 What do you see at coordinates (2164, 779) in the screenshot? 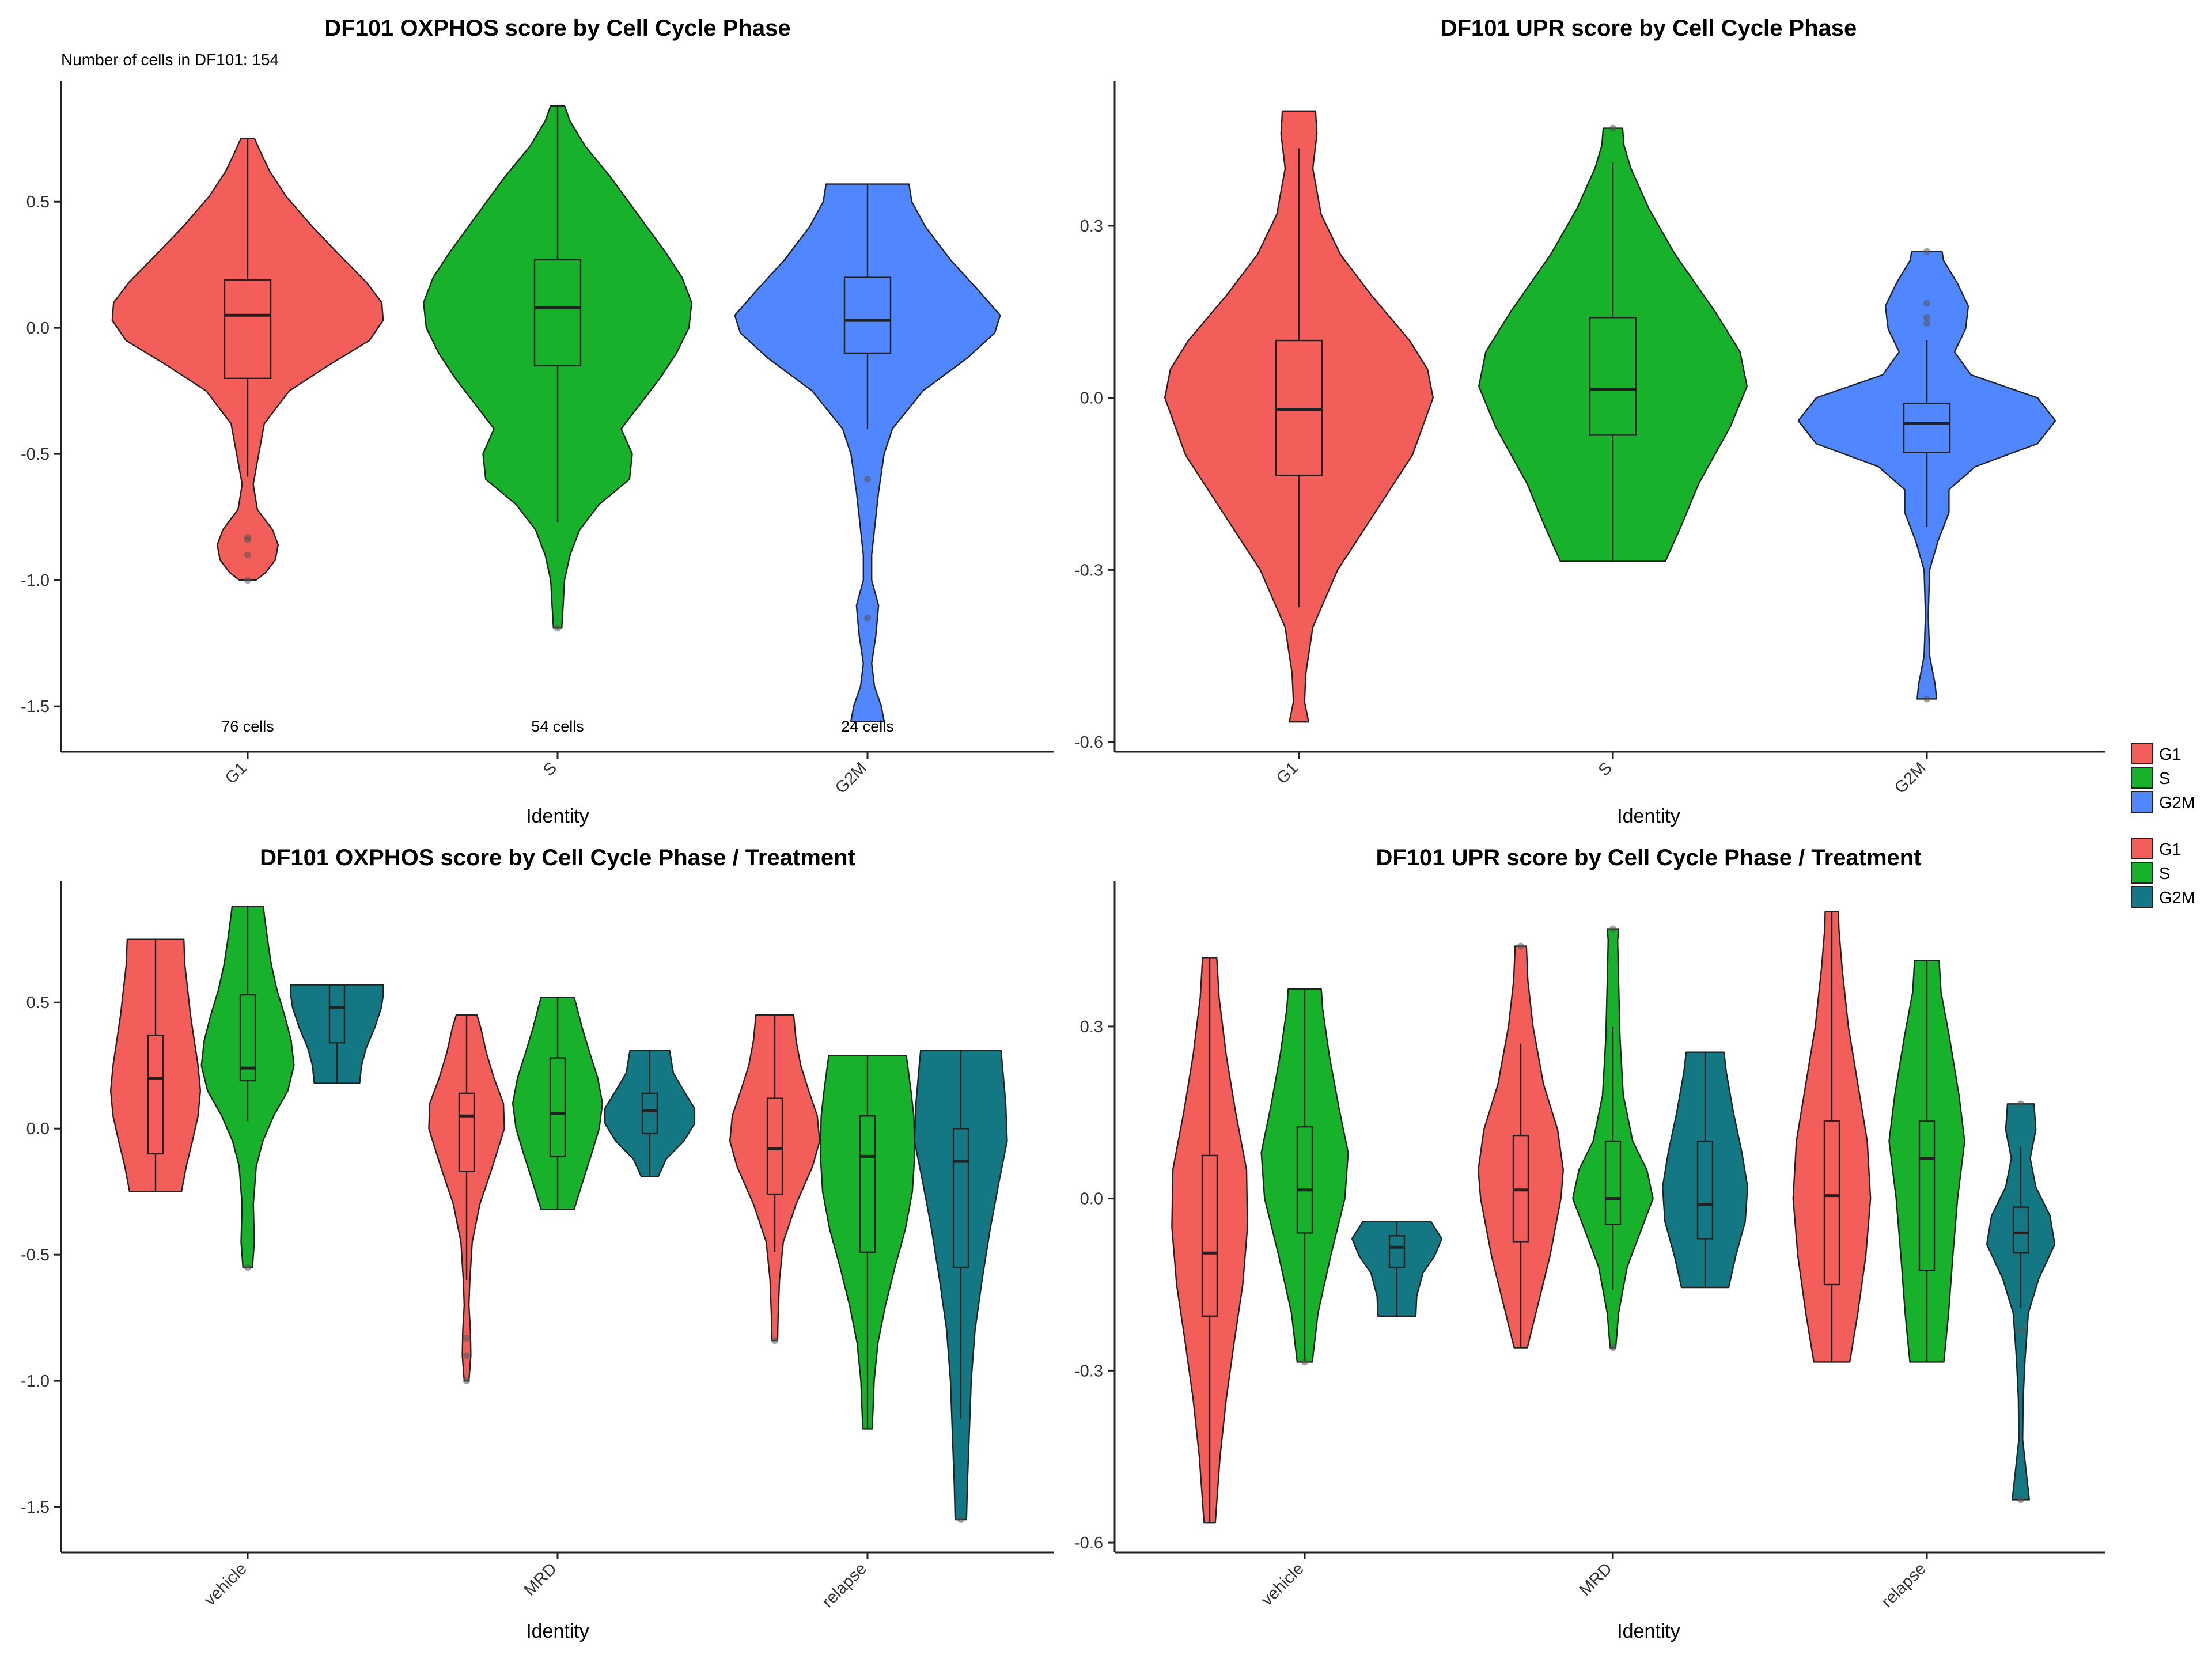
I see `legend-label: S` at bounding box center [2164, 779].